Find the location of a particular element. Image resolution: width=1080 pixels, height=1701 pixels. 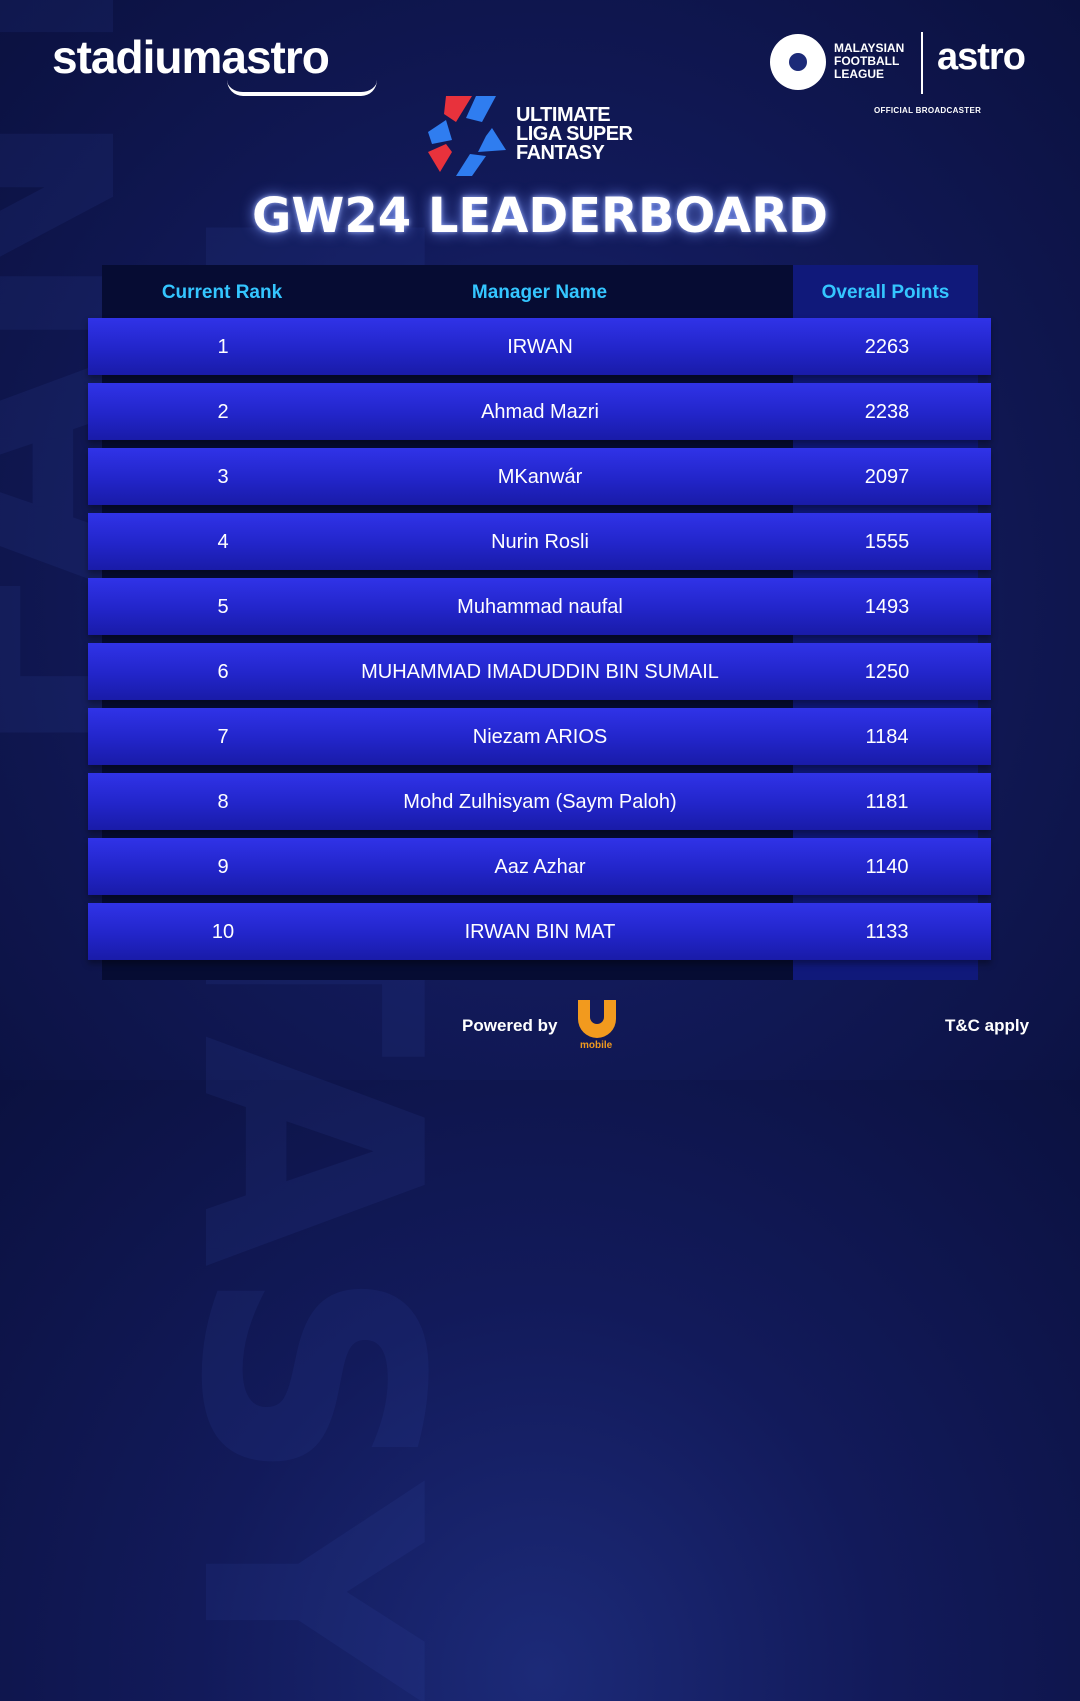

header-overall-points: Overall Points is located at coordinates (885, 292).